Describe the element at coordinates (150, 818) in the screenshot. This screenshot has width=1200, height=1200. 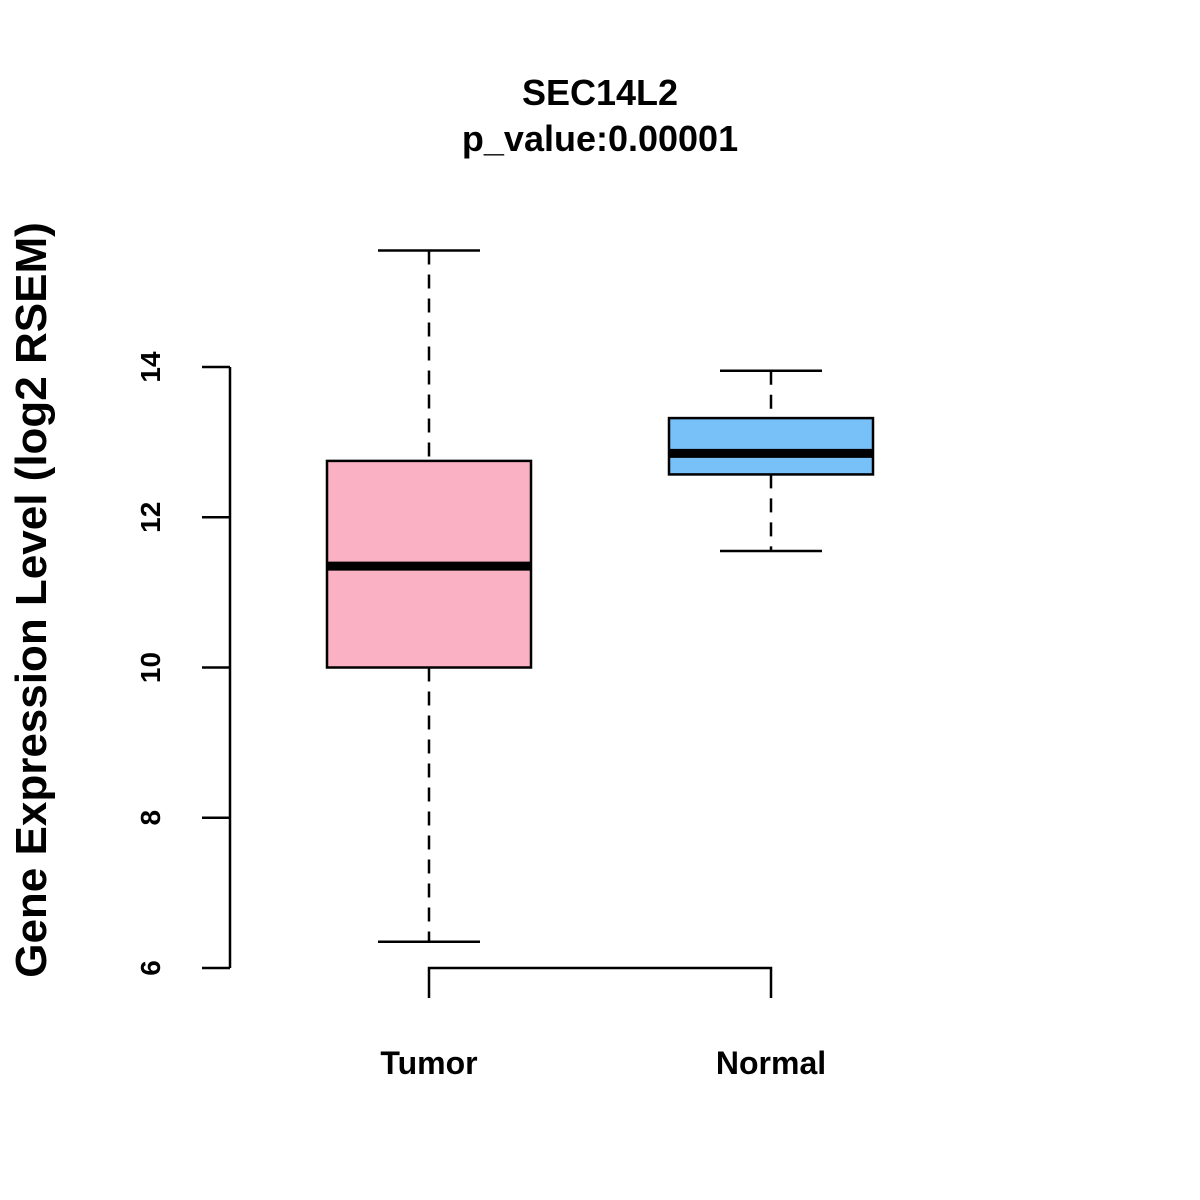
I see `y-tick-label: 8` at that location.